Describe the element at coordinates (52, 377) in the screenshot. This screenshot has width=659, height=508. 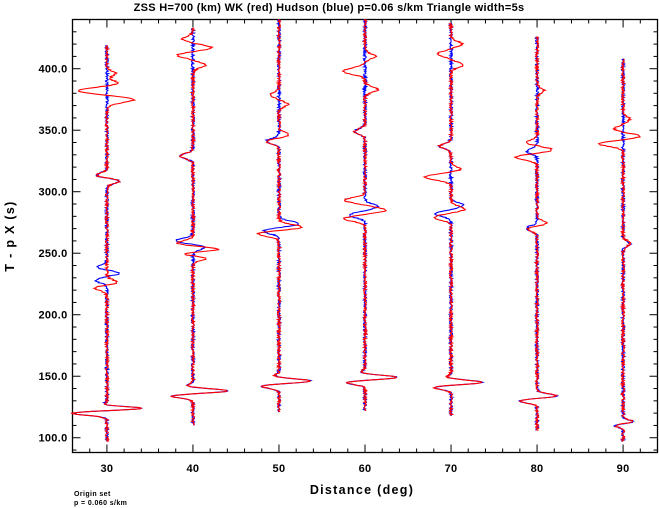
I see `y-tick-label: 150.0` at that location.